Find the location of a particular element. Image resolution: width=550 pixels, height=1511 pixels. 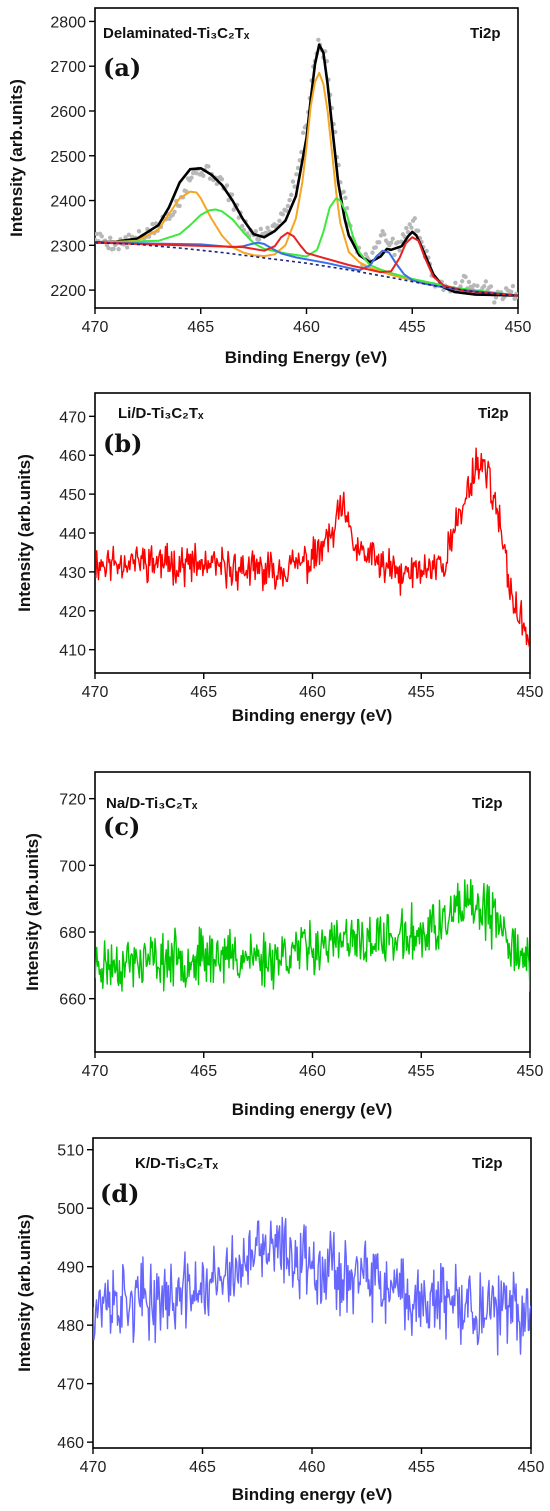

panel-c-xtick-label: 455 is located at coordinates (421, 1071).